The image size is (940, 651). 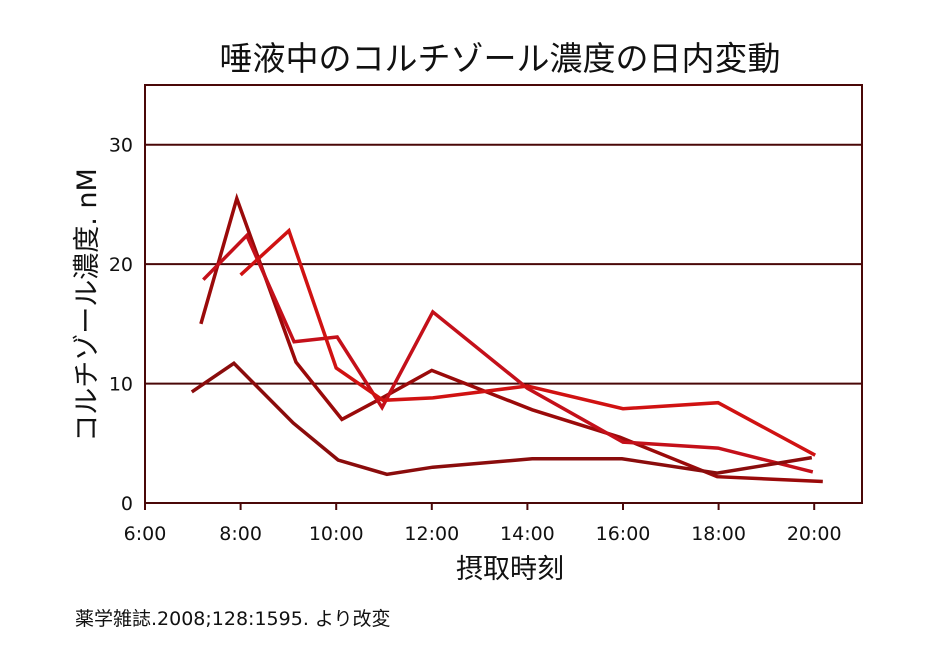 What do you see at coordinates (814, 534) in the screenshot?
I see `x-tick-label: 20:00` at bounding box center [814, 534].